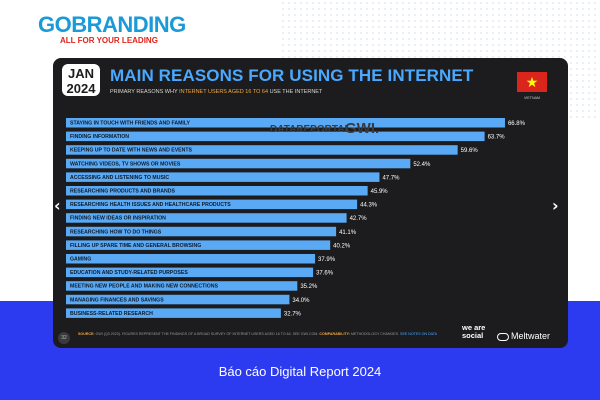 The image size is (600, 400). Describe the element at coordinates (391, 178) in the screenshot. I see `value-label: 47.7%` at that location.